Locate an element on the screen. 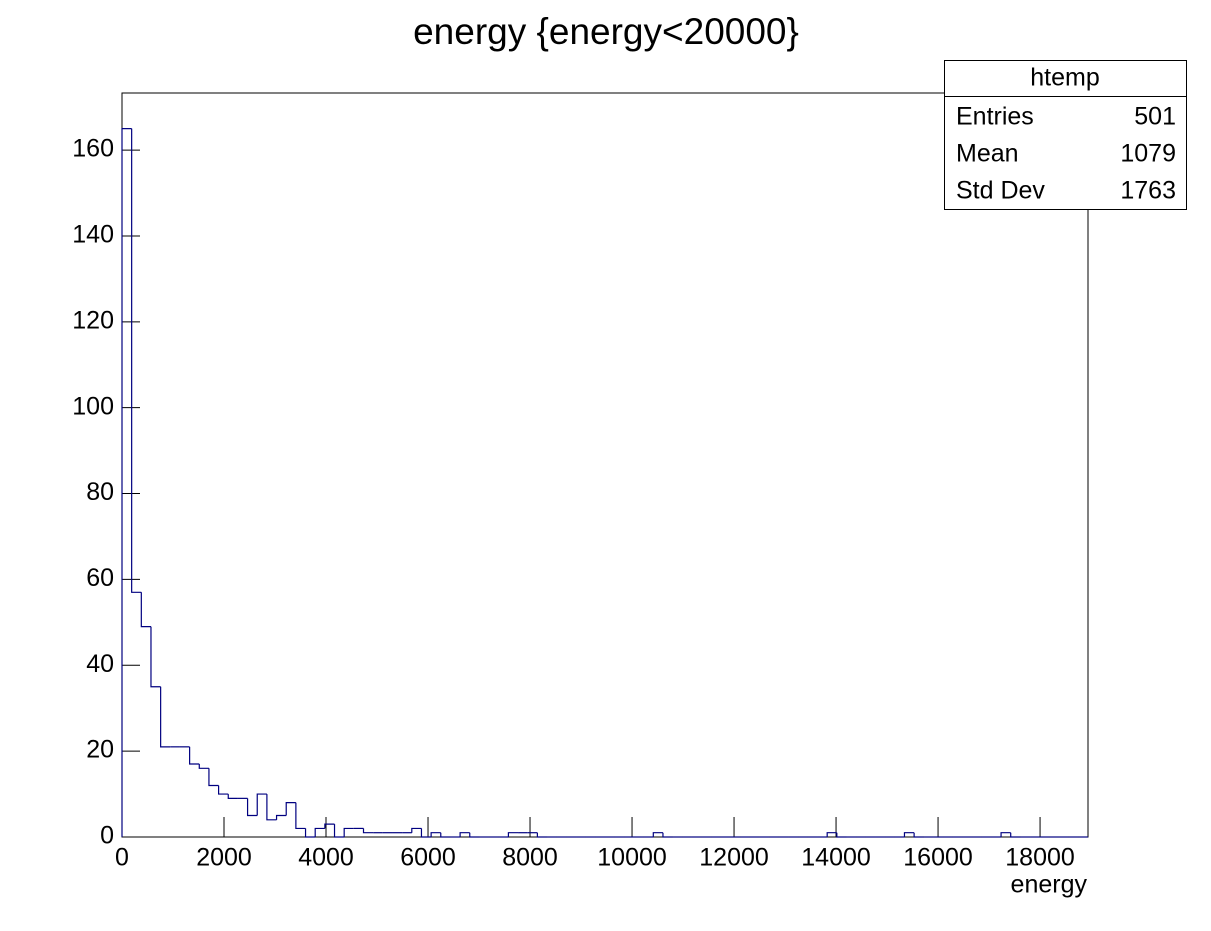 This screenshot has width=1211, height=931. x-tick-label: 4000 is located at coordinates (326, 858).